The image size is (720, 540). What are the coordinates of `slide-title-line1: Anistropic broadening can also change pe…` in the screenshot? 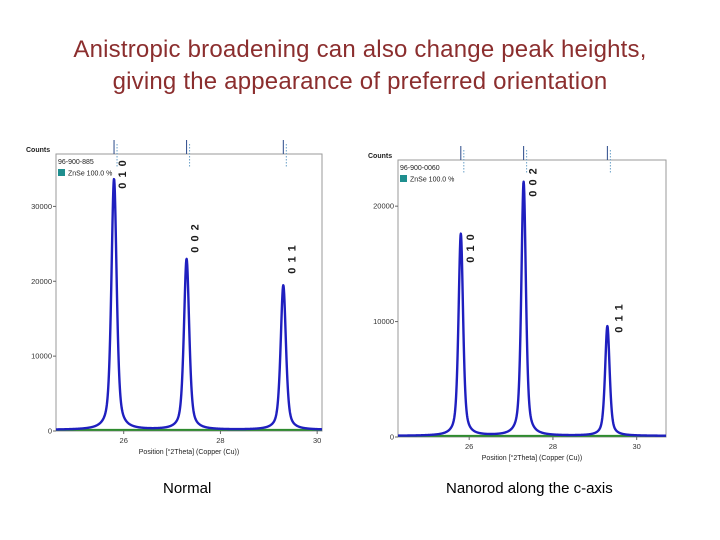 It's located at (360, 49).